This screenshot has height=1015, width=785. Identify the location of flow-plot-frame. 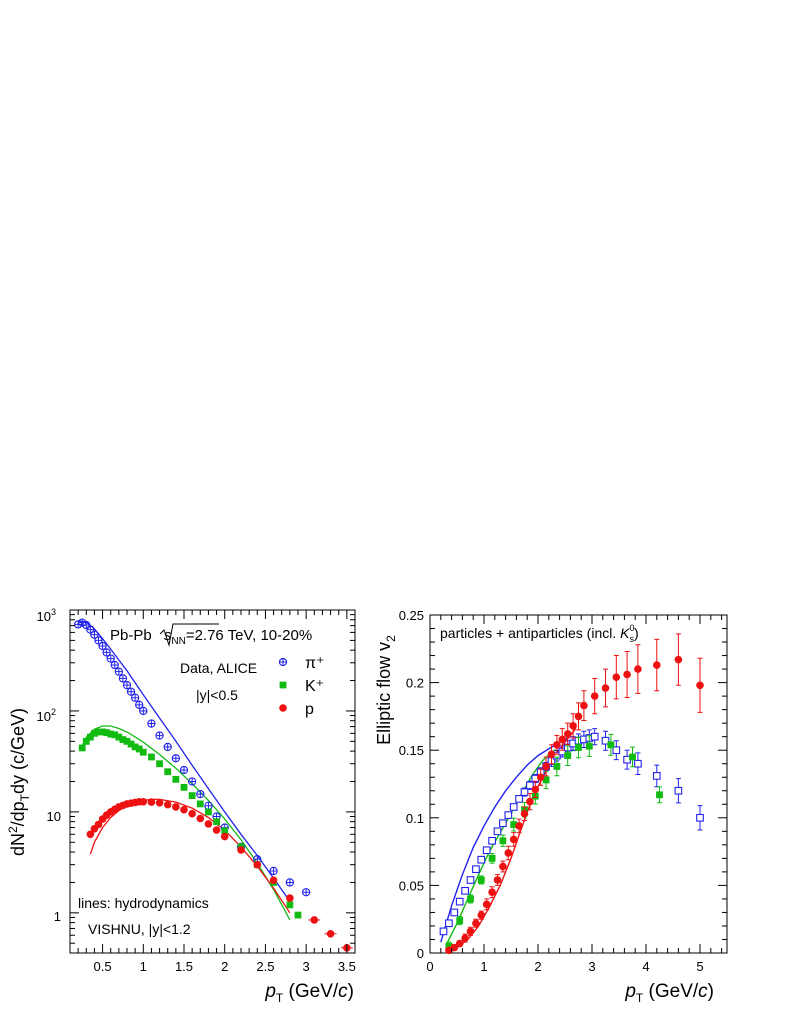
(578, 784).